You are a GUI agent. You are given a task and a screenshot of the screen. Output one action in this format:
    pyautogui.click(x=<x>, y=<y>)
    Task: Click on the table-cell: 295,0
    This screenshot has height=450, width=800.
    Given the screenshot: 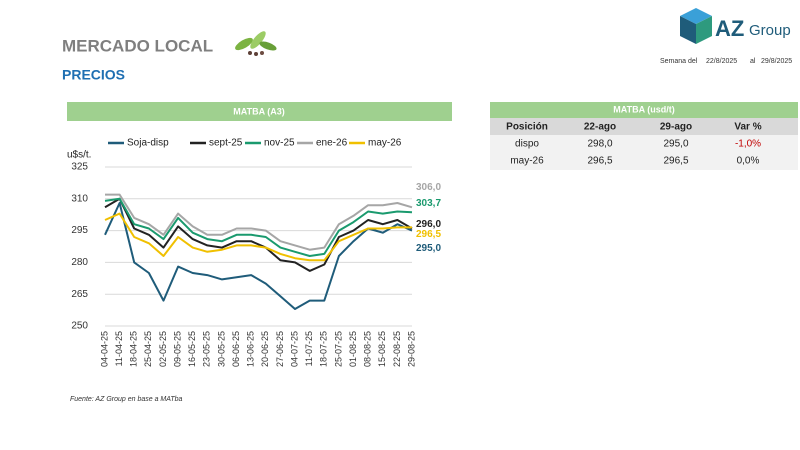 What is the action you would take?
    pyautogui.click(x=675, y=144)
    